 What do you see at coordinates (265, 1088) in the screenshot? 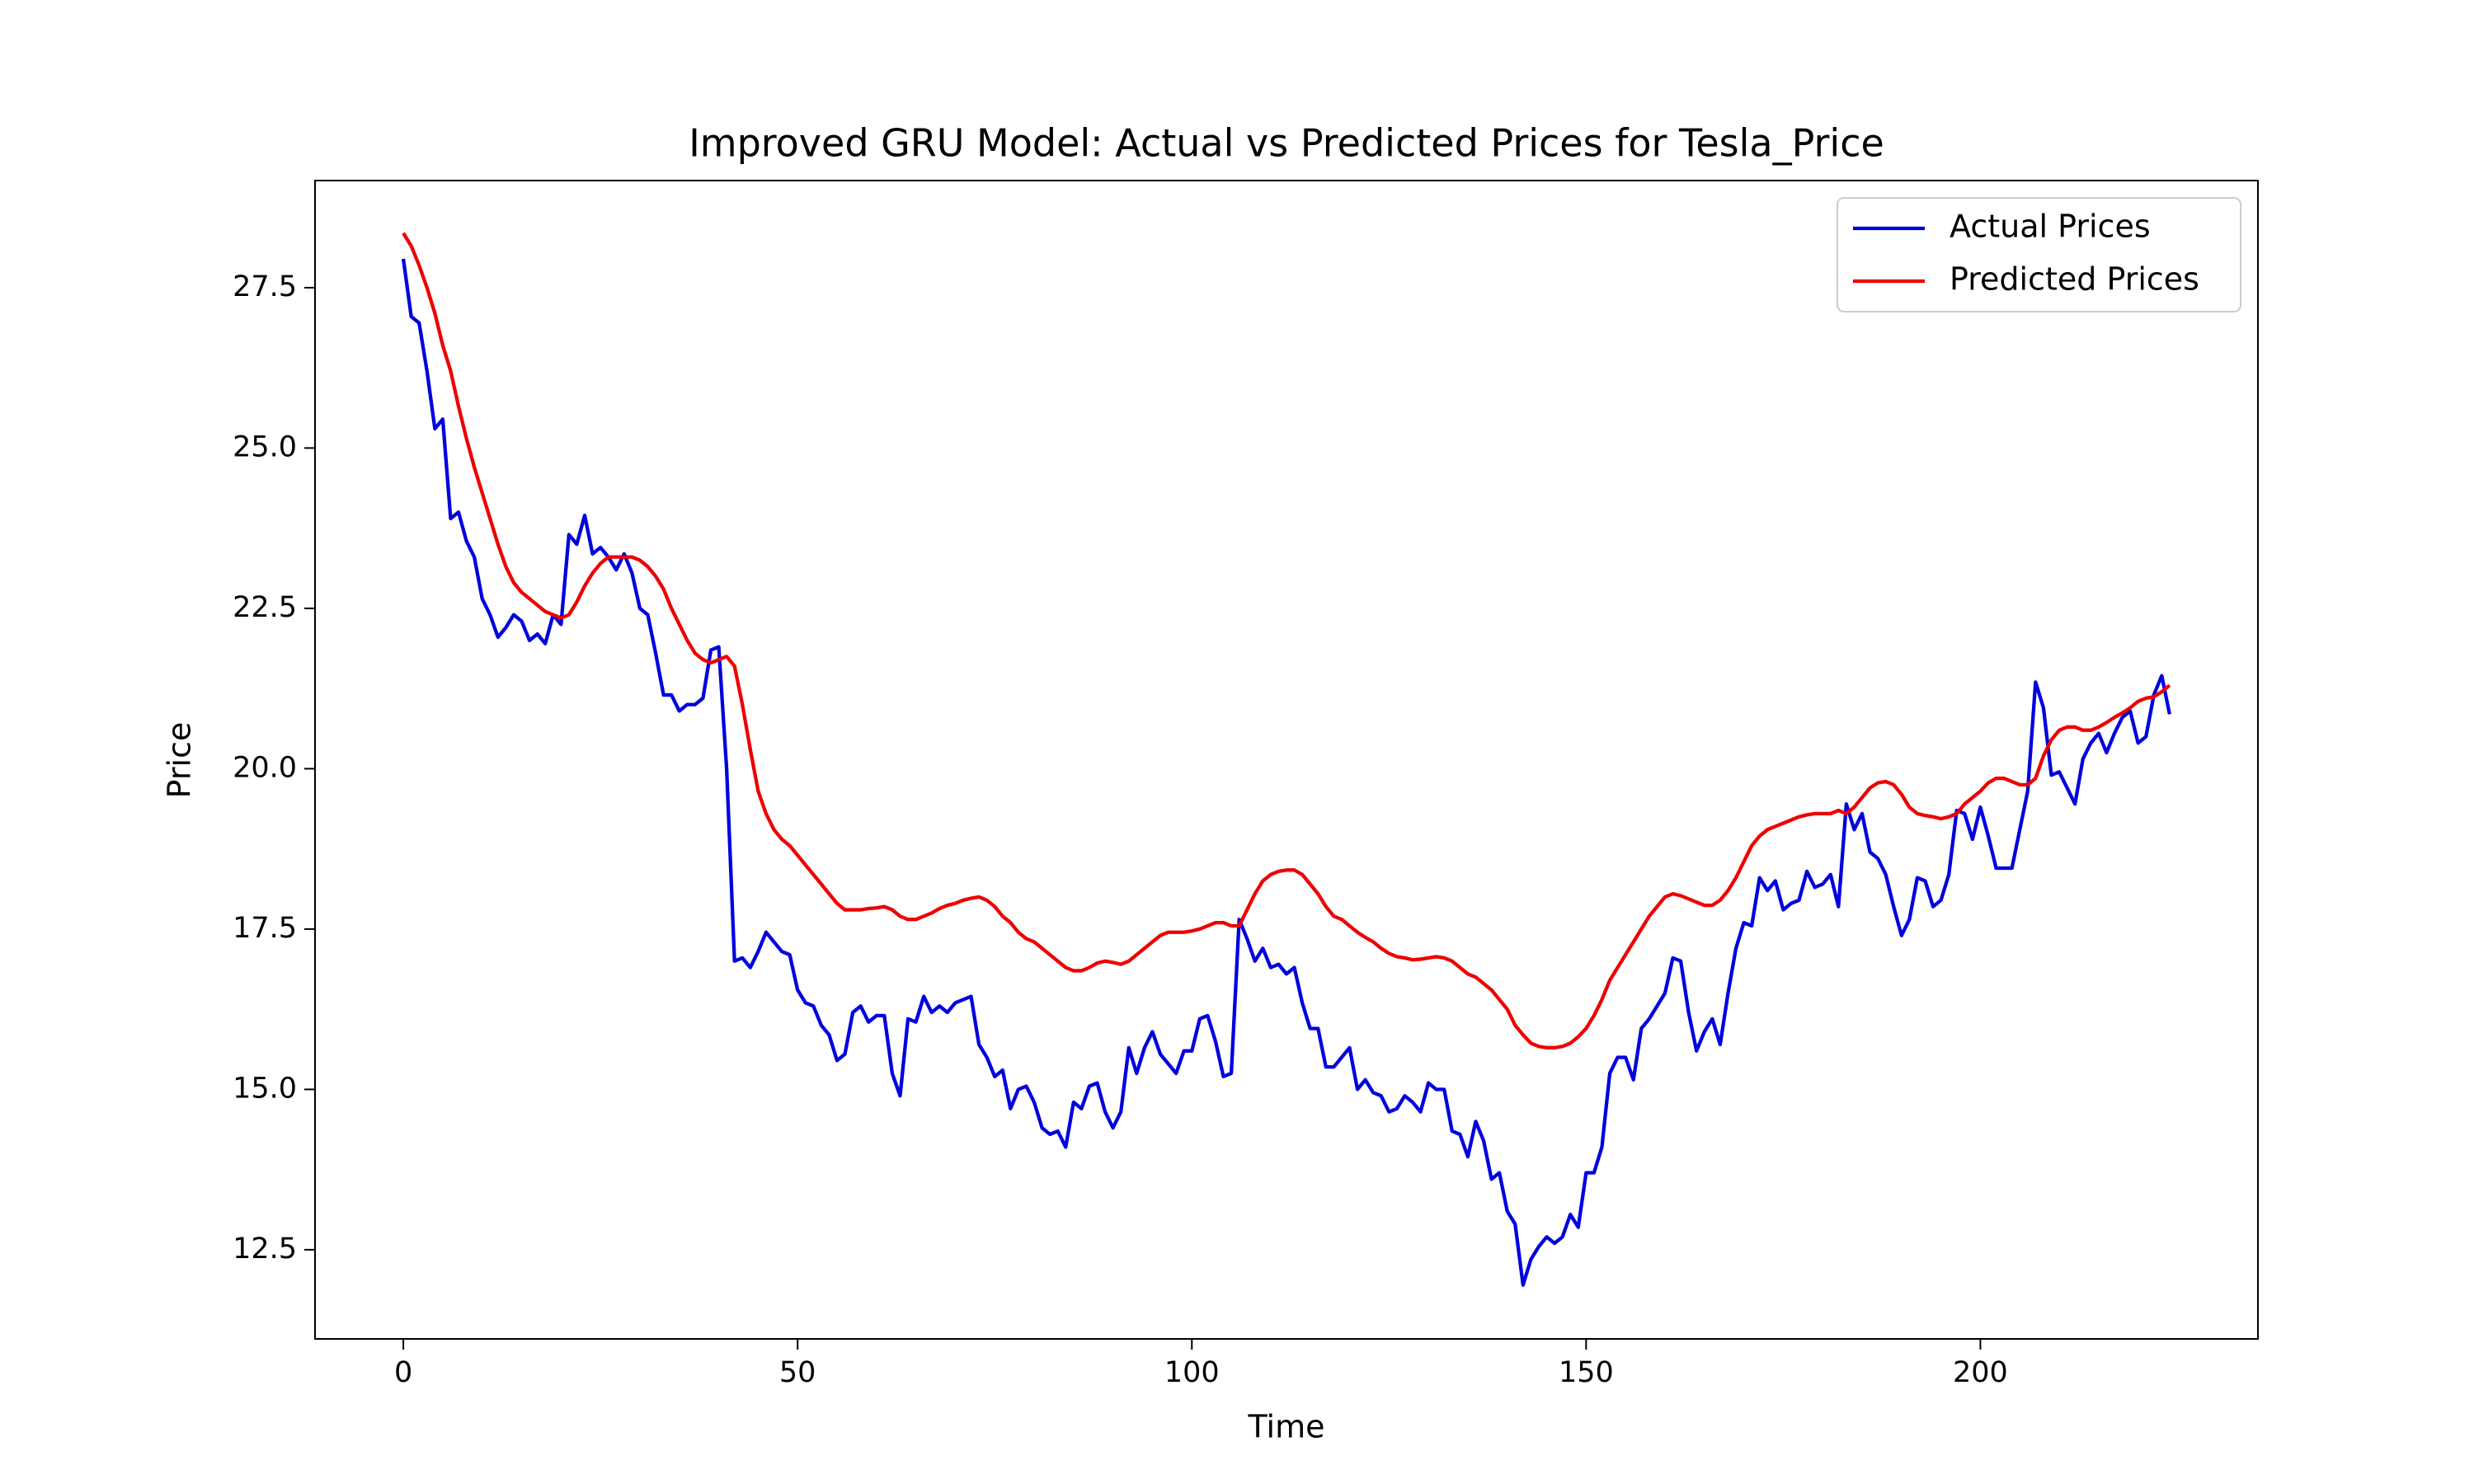
I see `y-tick-label: 15.0` at bounding box center [265, 1088].